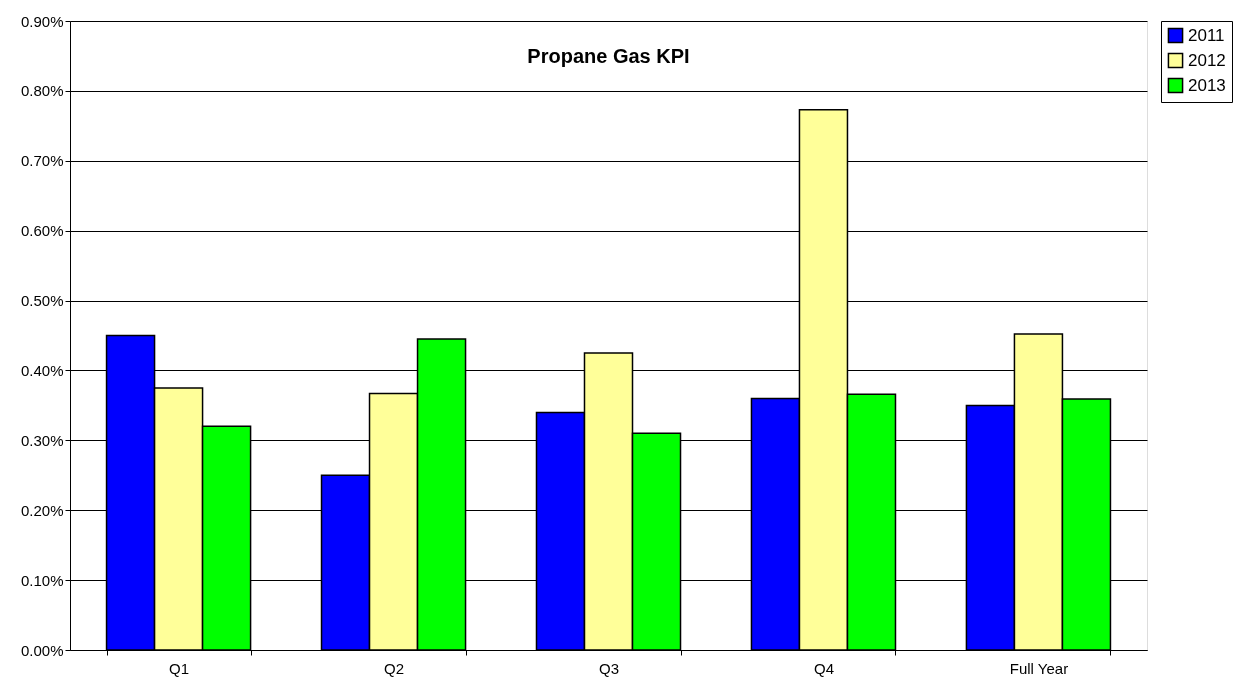 The image size is (1257, 691). I want to click on y-tick-label: 0.20%, so click(42, 510).